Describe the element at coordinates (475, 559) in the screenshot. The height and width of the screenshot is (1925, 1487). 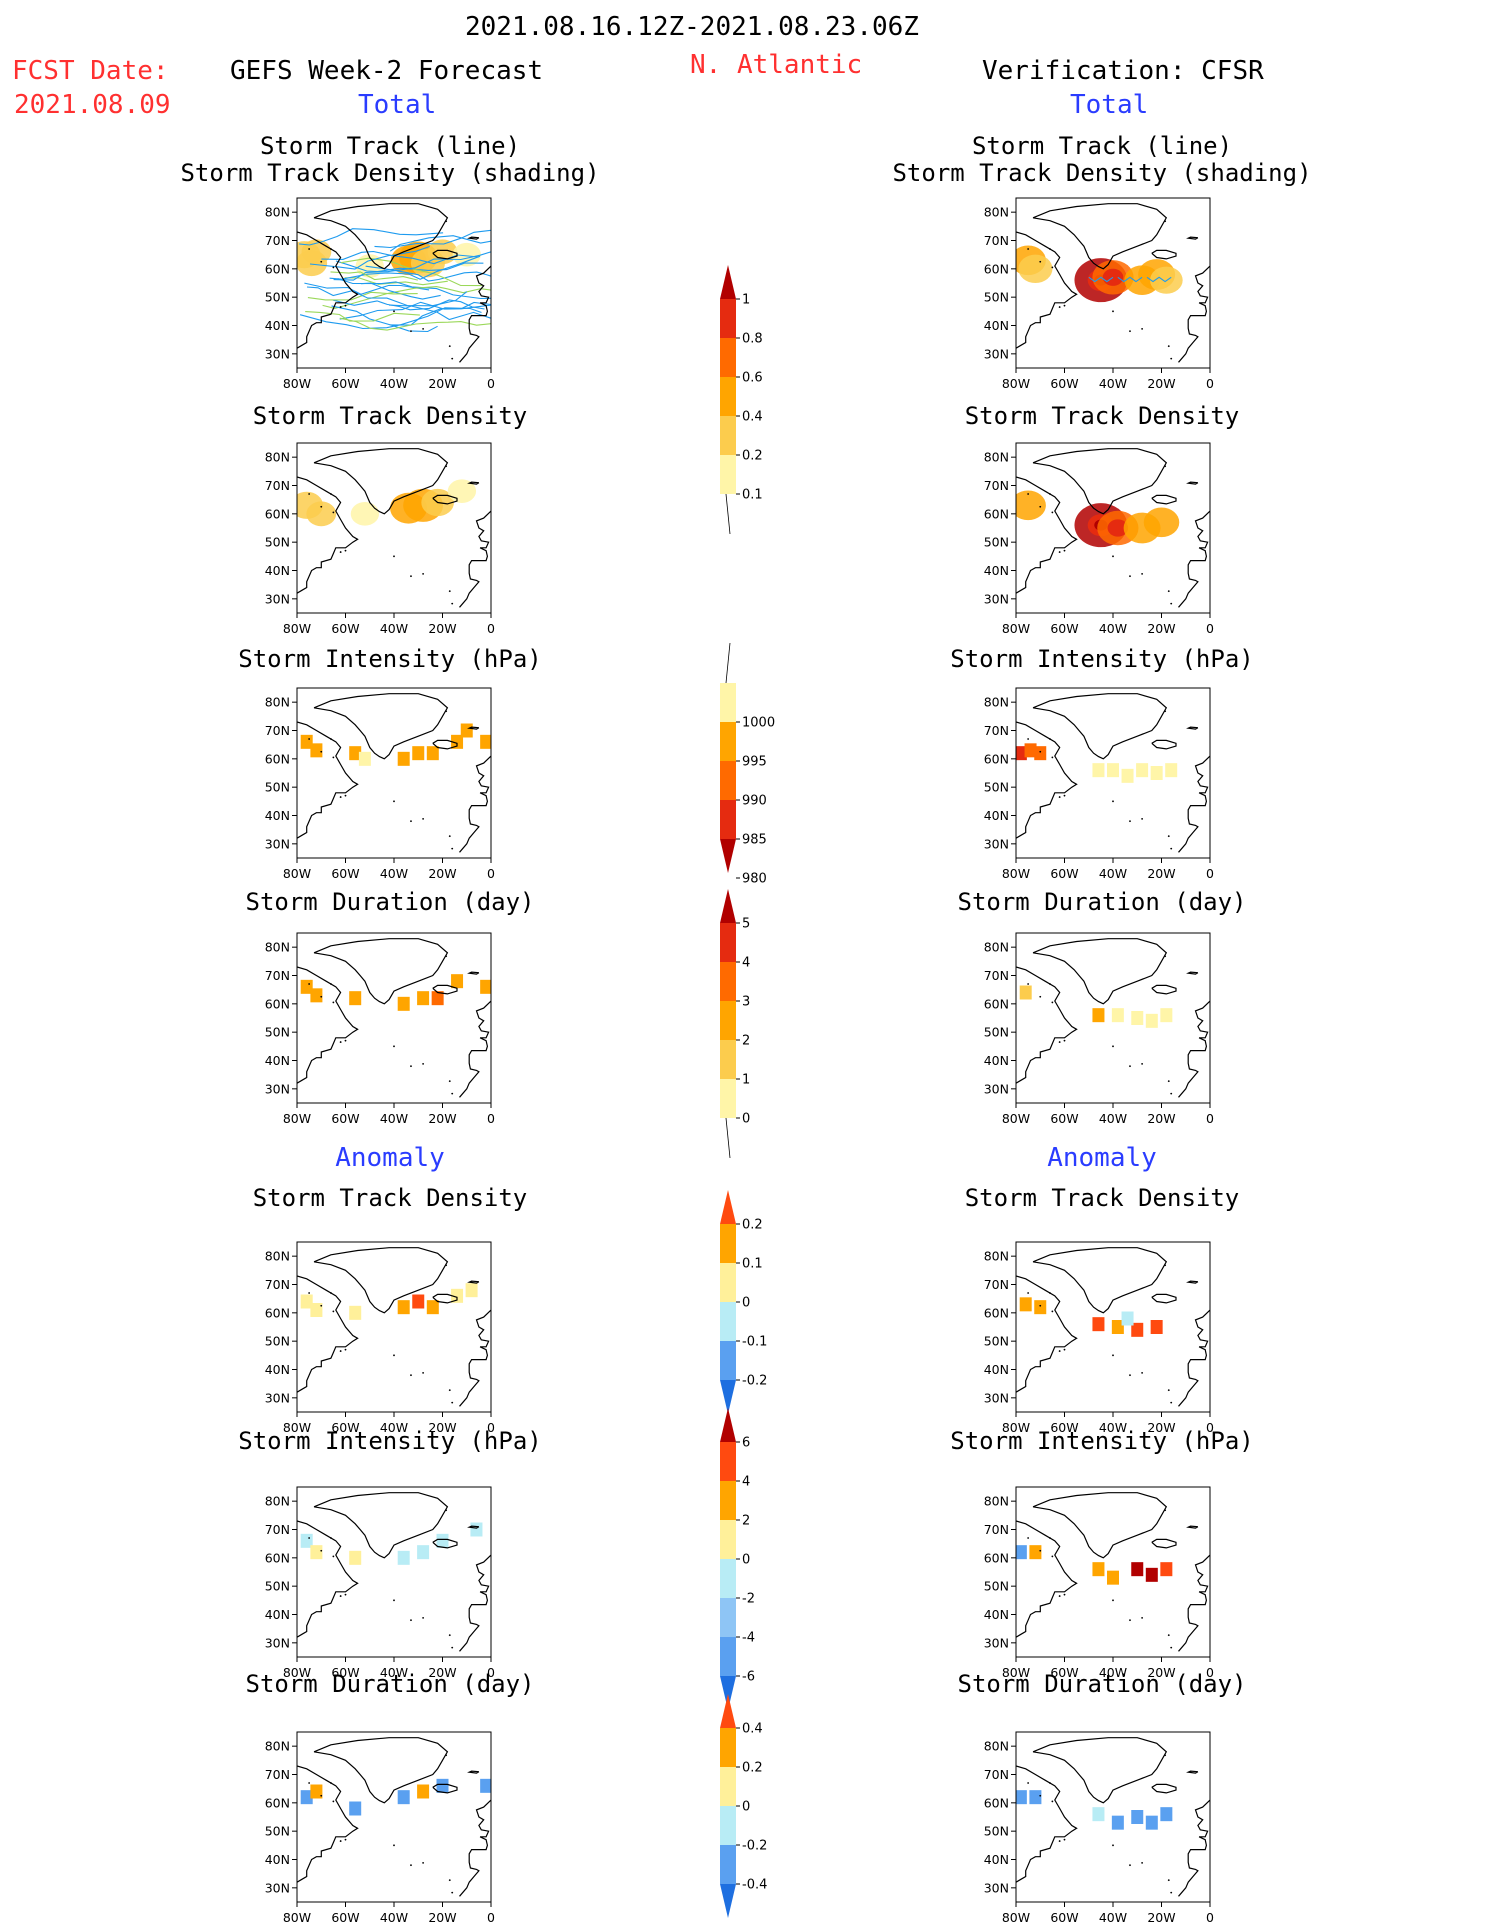
I see `coastline-europe` at that location.